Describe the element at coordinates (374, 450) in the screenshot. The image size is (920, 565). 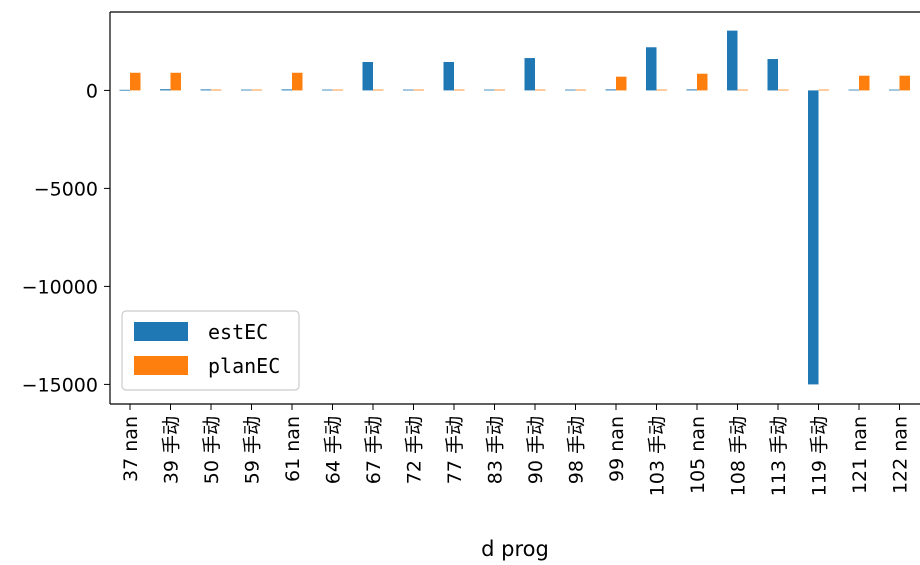
I see `x-tick-label: 67 手动` at that location.